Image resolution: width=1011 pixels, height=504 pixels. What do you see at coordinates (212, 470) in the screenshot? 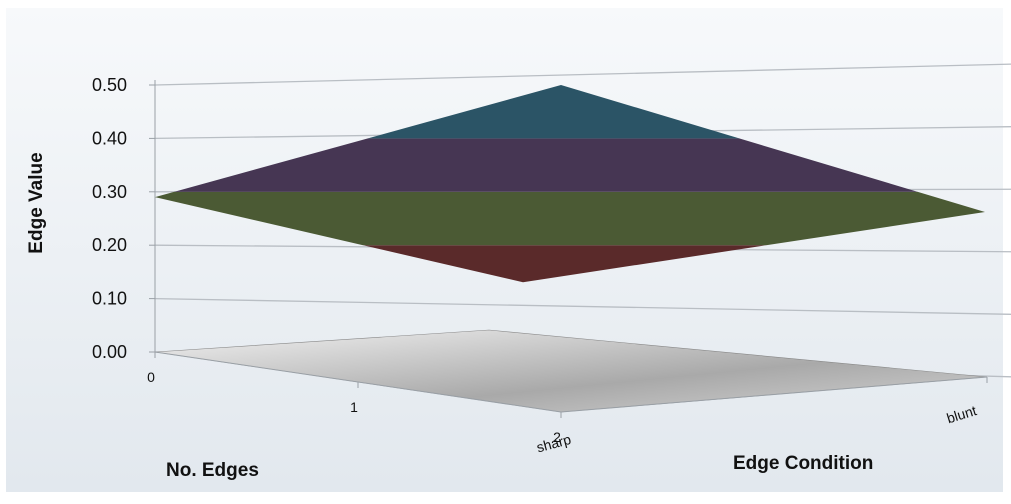
I see `x-axis-title: No. Edges` at bounding box center [212, 470].